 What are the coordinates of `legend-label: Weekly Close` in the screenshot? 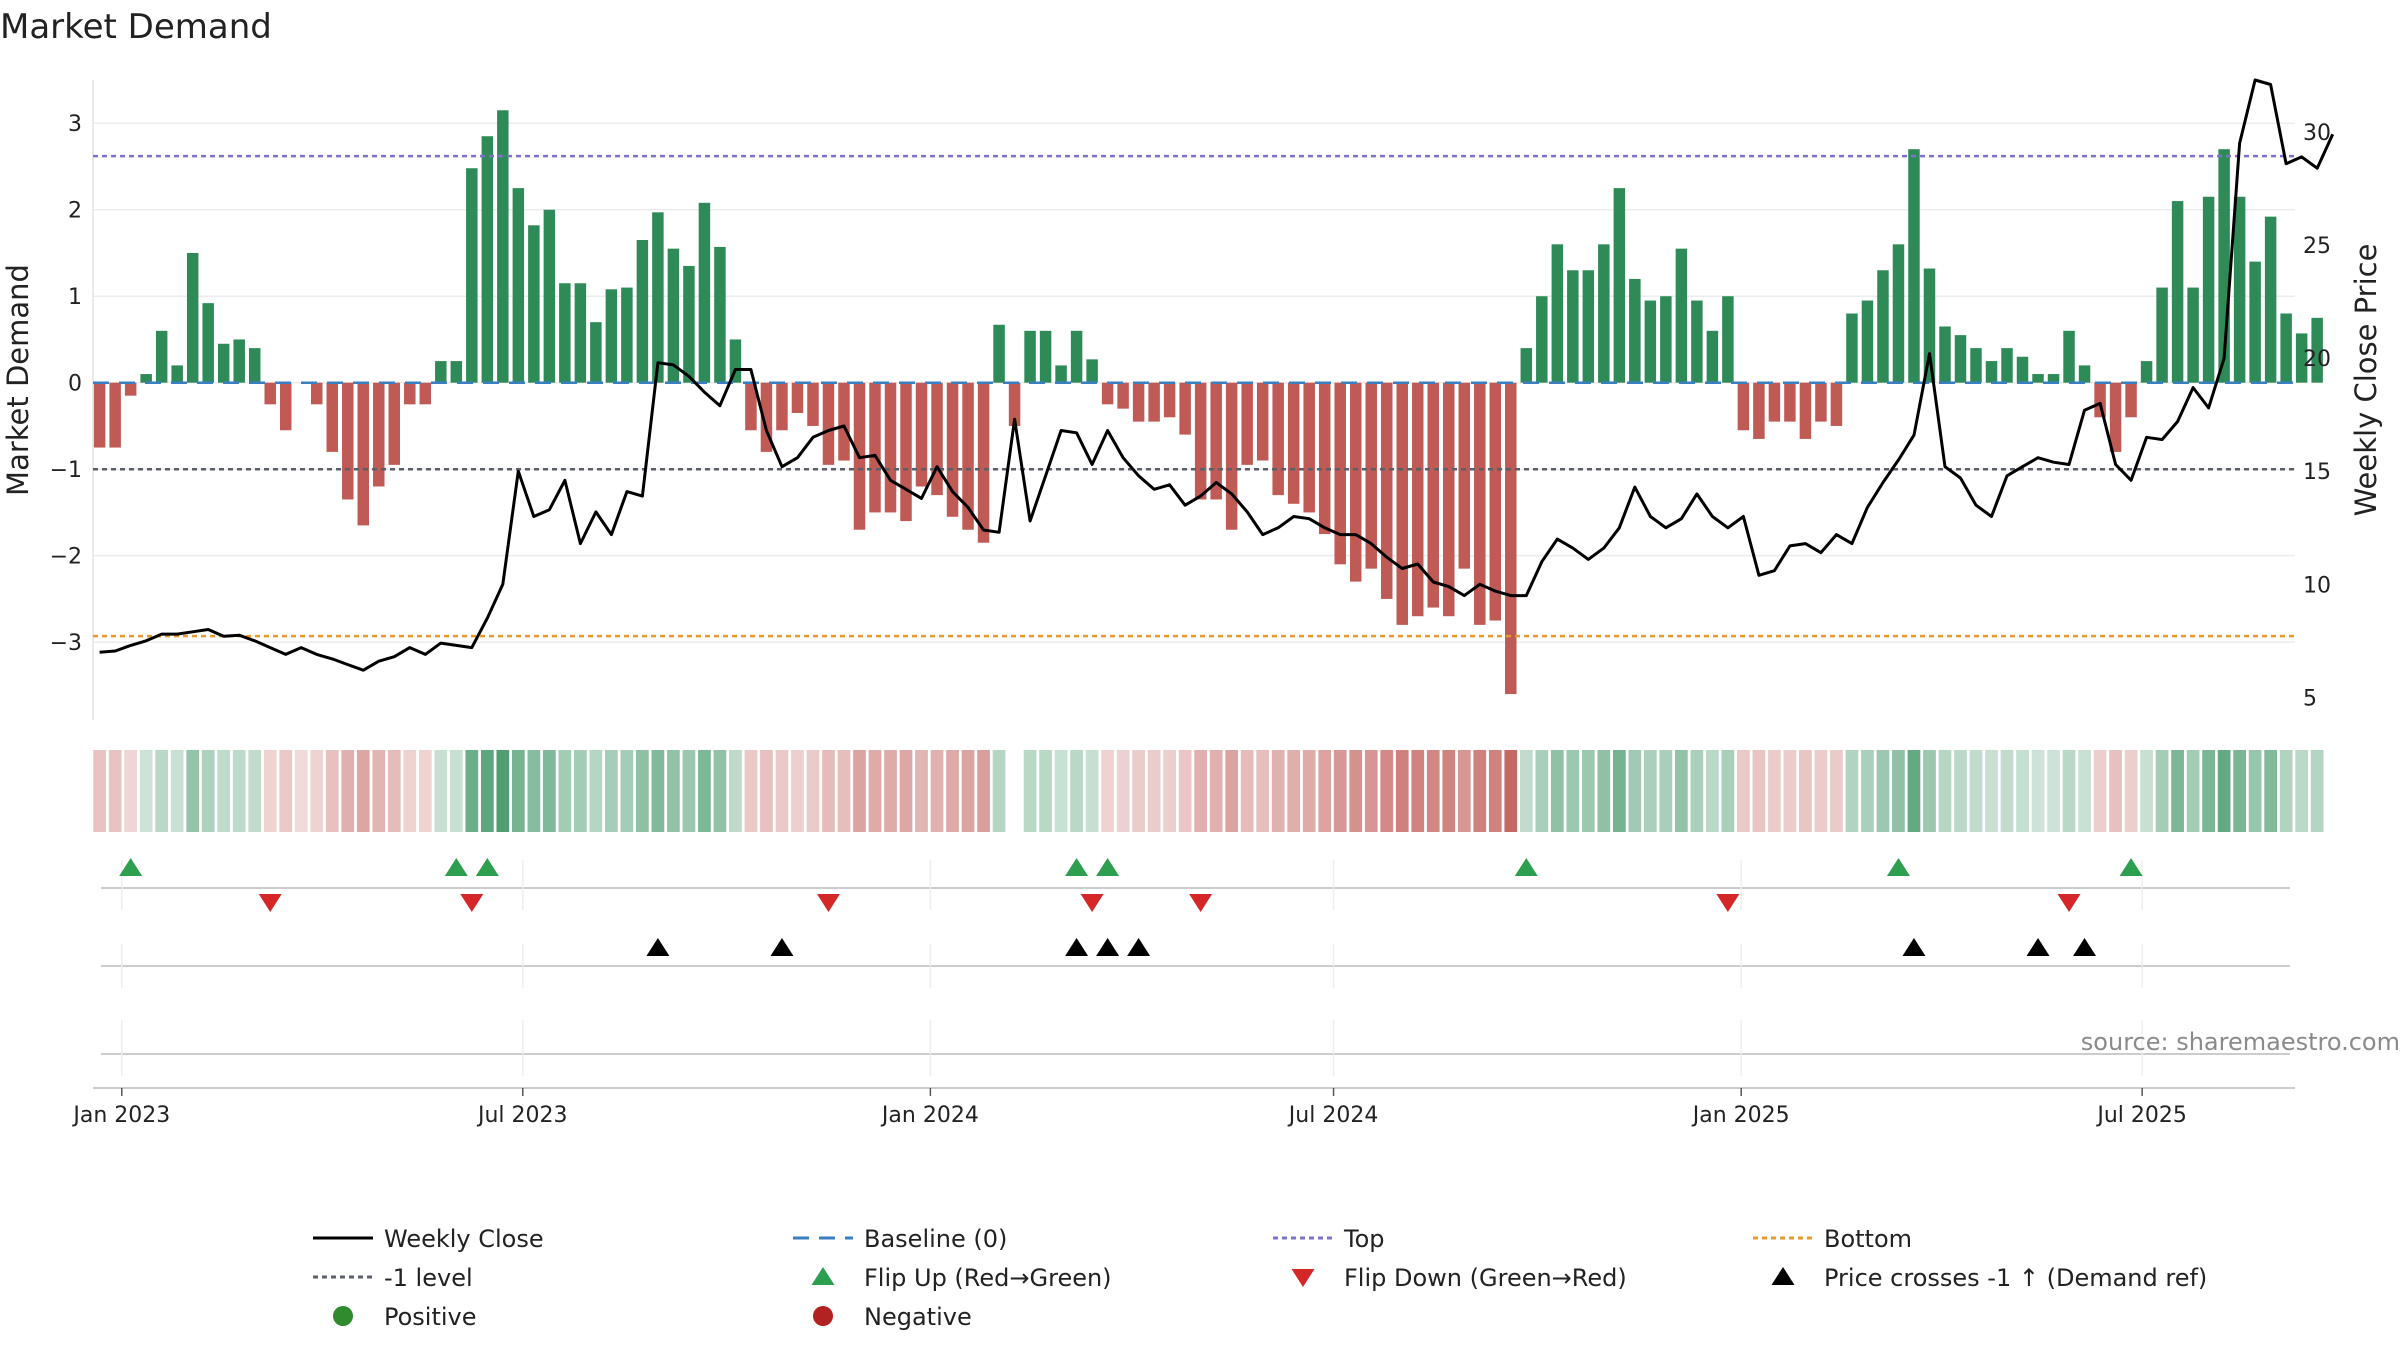 It's located at (464, 1239).